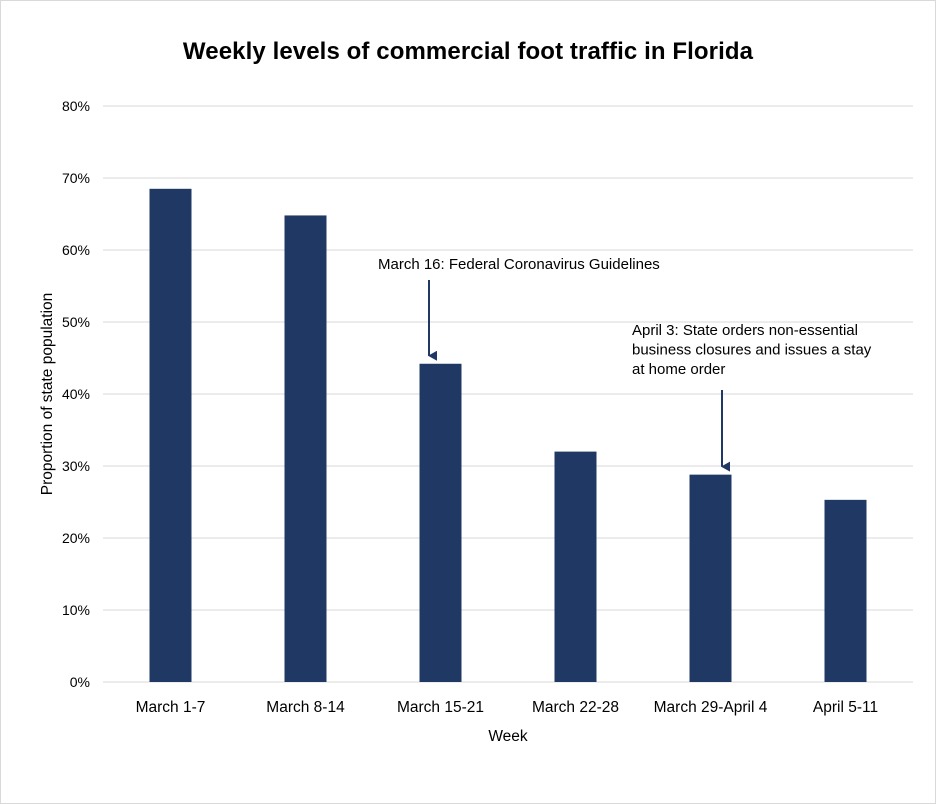 The image size is (936, 804). What do you see at coordinates (76, 250) in the screenshot?
I see `y-tick-label: 60%` at bounding box center [76, 250].